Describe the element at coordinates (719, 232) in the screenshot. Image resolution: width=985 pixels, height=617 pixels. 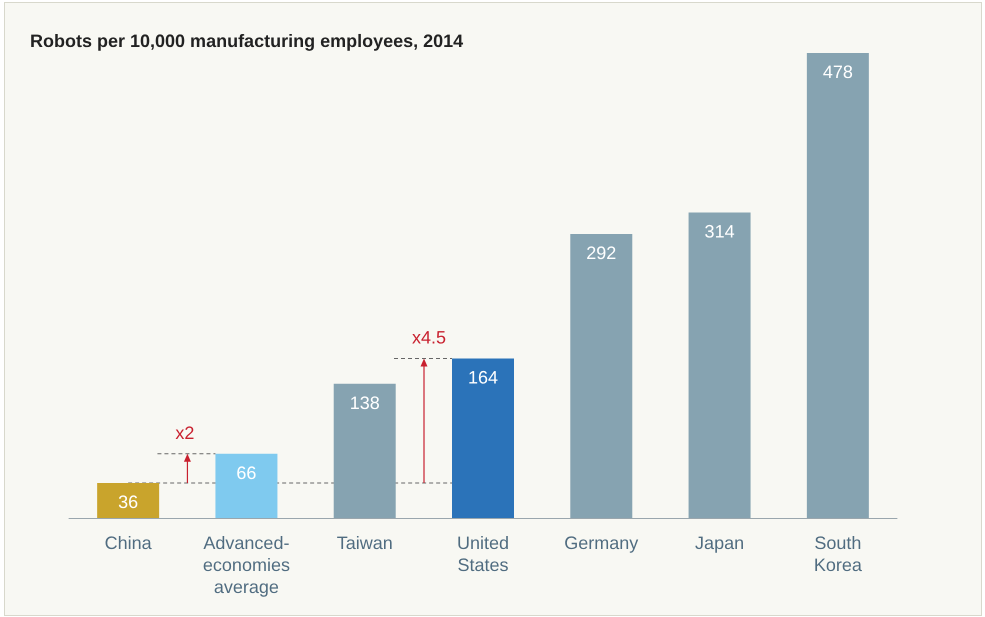
I see `data-label: 314` at that location.